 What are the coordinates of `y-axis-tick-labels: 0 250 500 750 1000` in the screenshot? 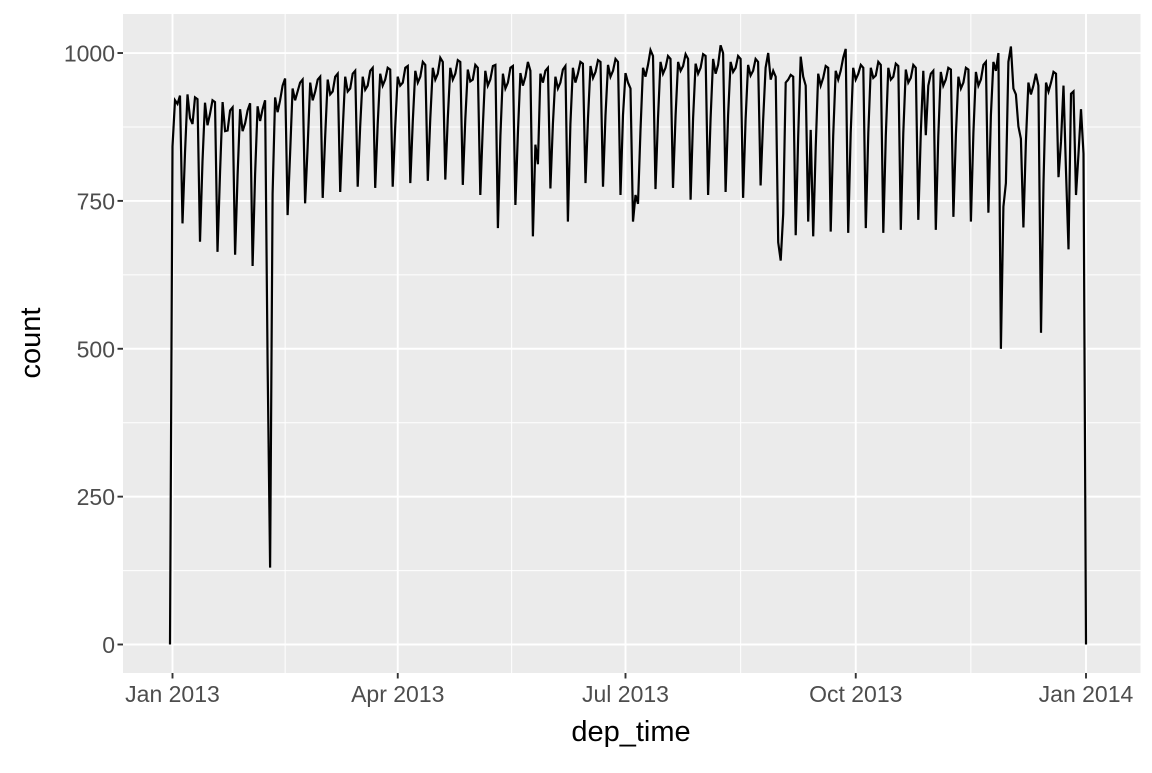 It's located at (89, 349).